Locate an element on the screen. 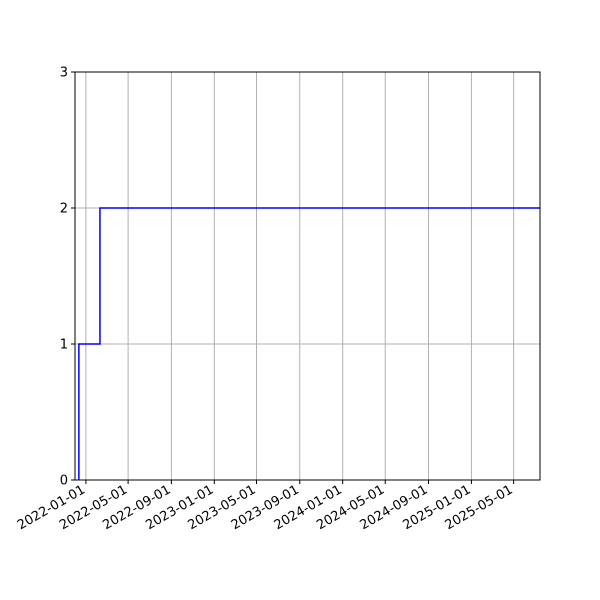 The image size is (600, 600). y-tick-label: 3 is located at coordinates (64, 73).